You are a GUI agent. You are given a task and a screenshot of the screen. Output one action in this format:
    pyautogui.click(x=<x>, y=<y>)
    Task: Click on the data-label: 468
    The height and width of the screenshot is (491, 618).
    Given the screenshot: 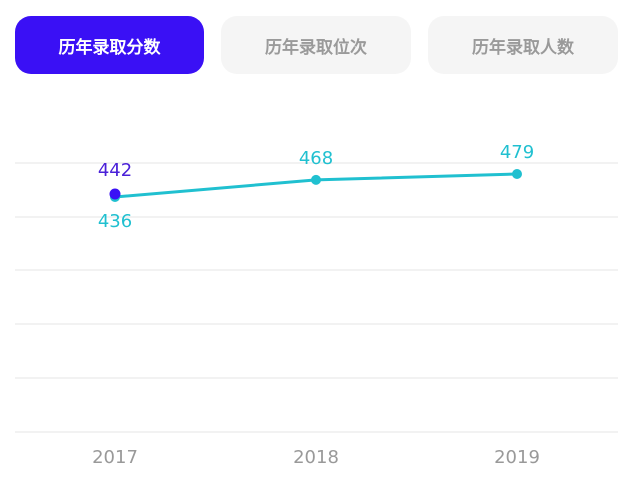 What is the action you would take?
    pyautogui.click(x=316, y=158)
    